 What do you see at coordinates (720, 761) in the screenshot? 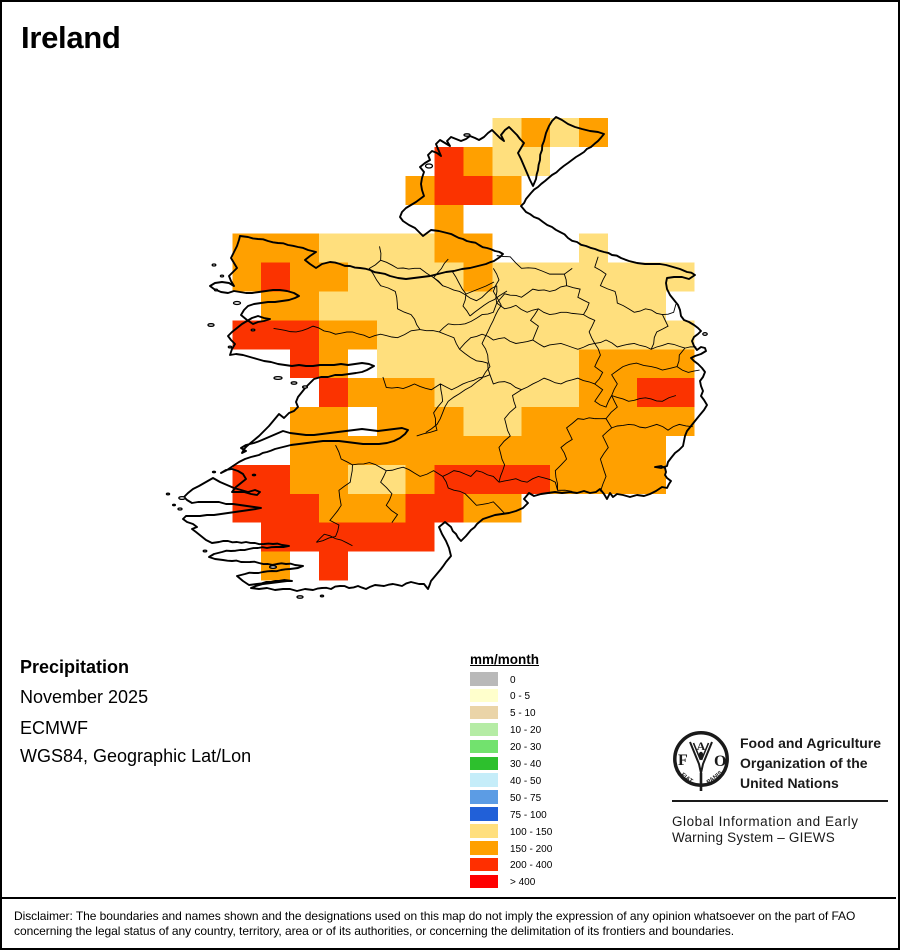
I see `svg-text: O` at bounding box center [720, 761].